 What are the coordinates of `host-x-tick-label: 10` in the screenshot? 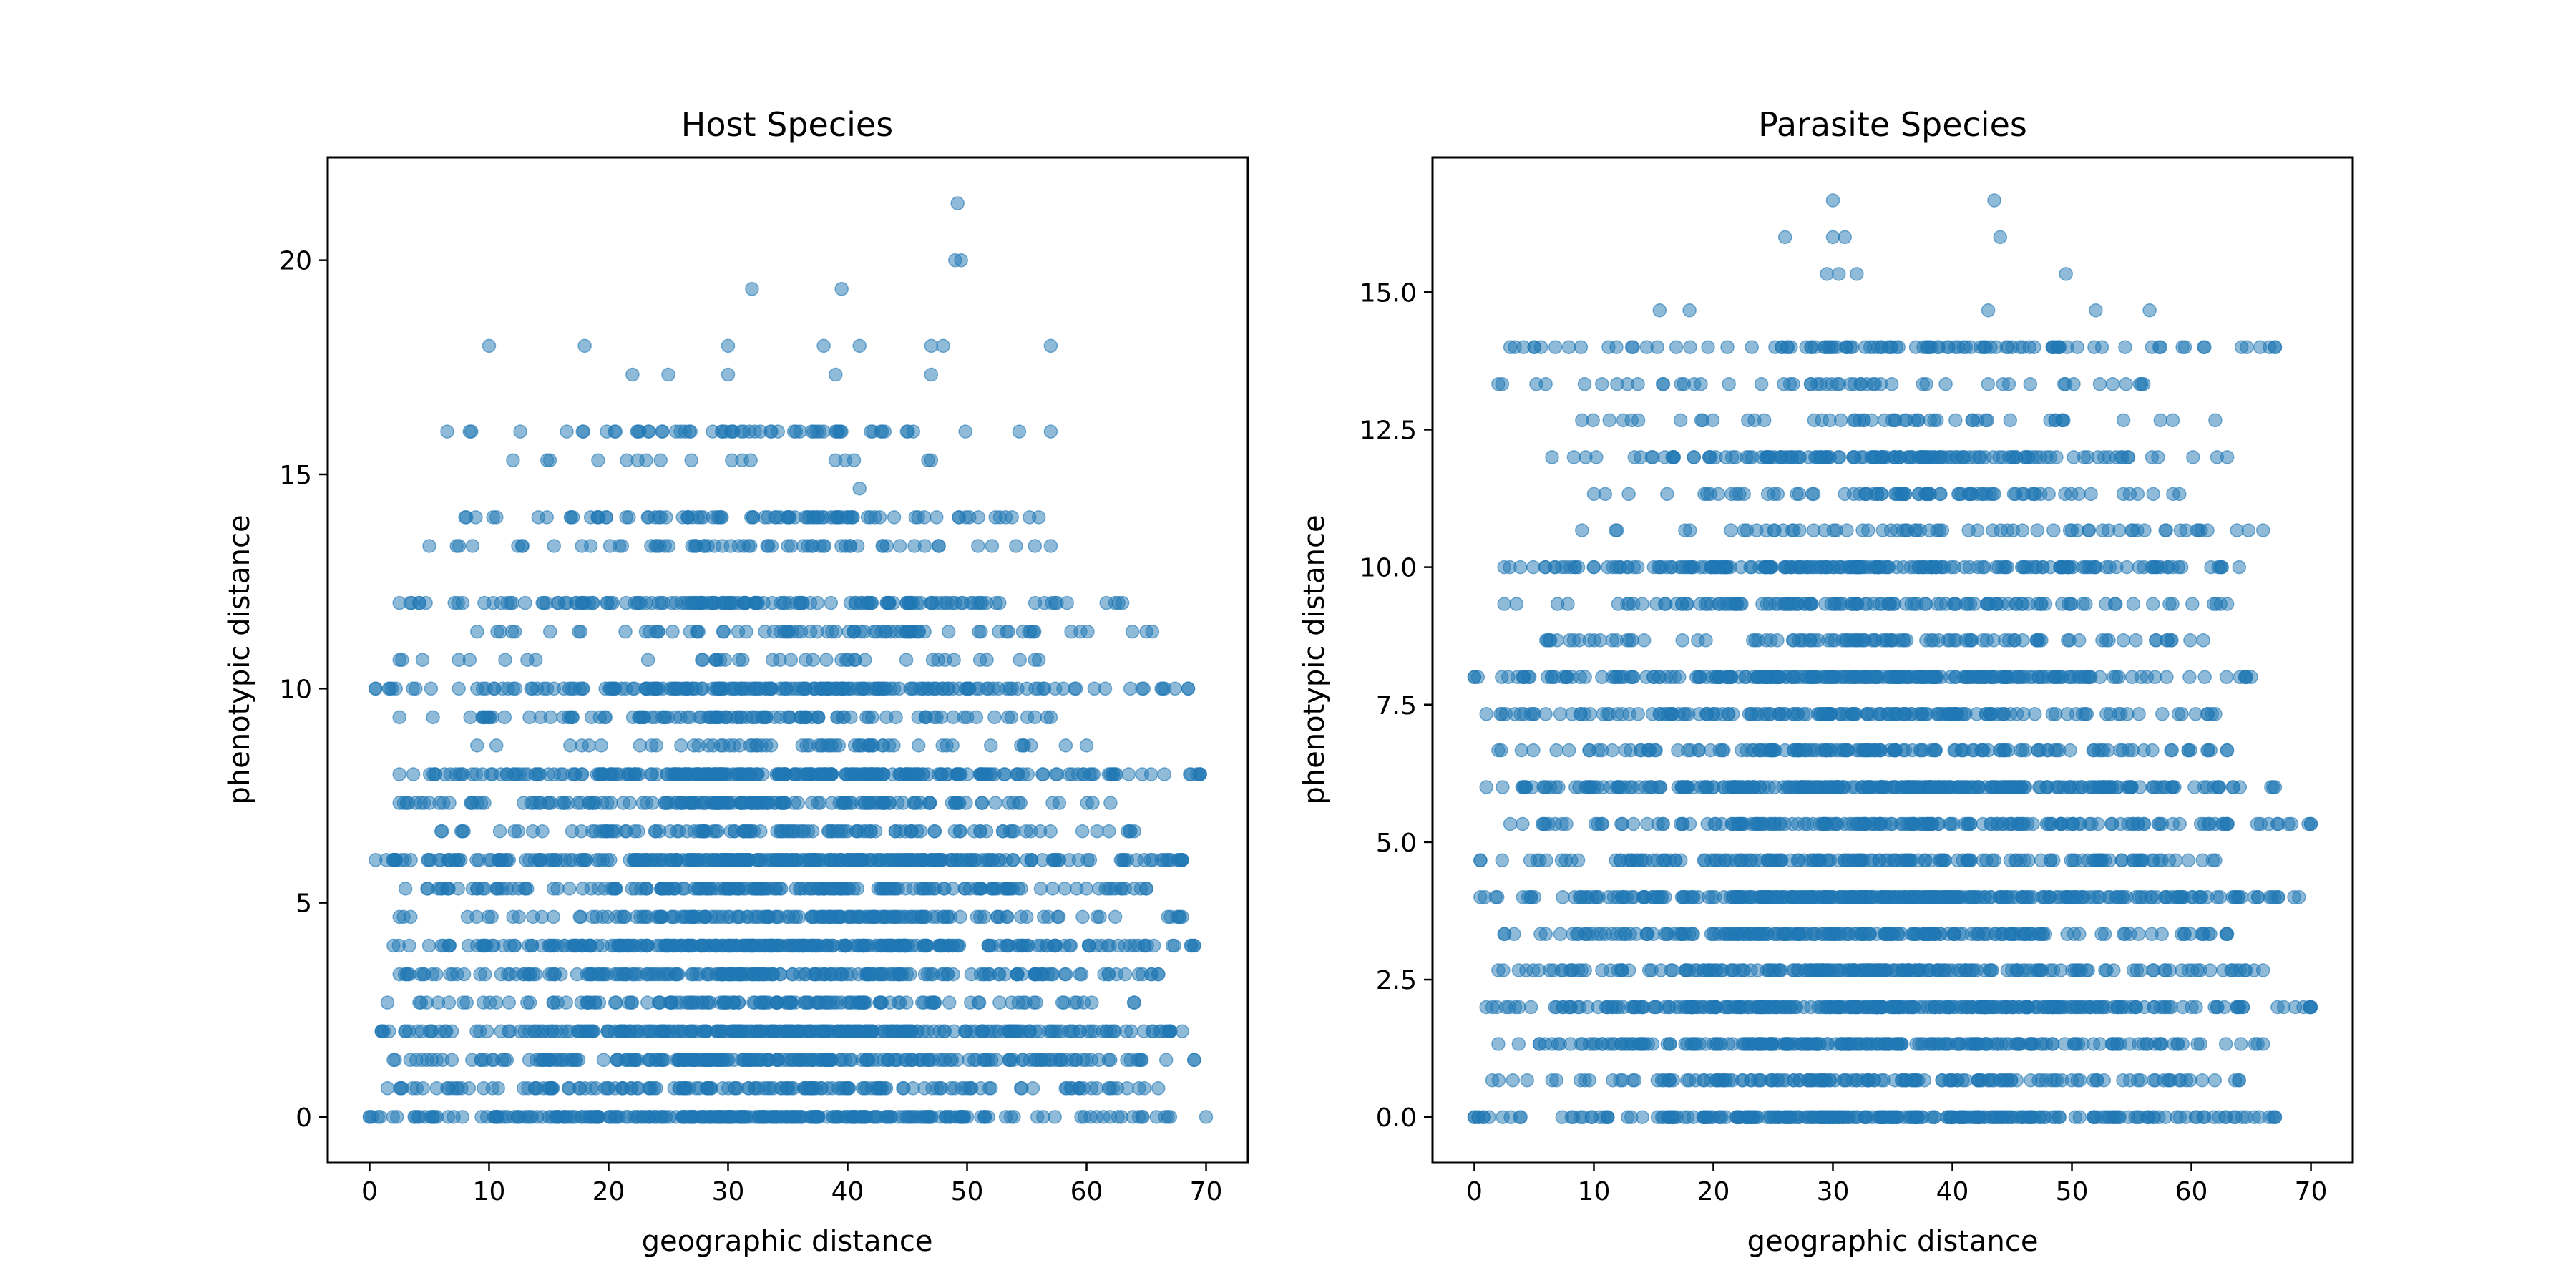 It's located at (489, 1191).